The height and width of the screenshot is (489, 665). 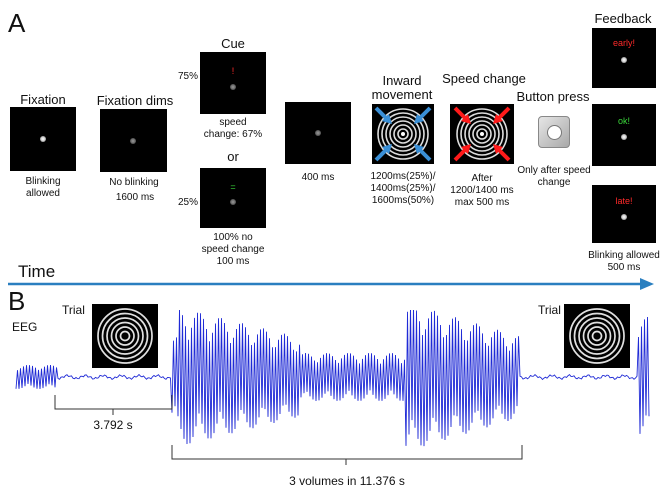 I want to click on fixation-dims-duration: 1600 ms, so click(x=135, y=197).